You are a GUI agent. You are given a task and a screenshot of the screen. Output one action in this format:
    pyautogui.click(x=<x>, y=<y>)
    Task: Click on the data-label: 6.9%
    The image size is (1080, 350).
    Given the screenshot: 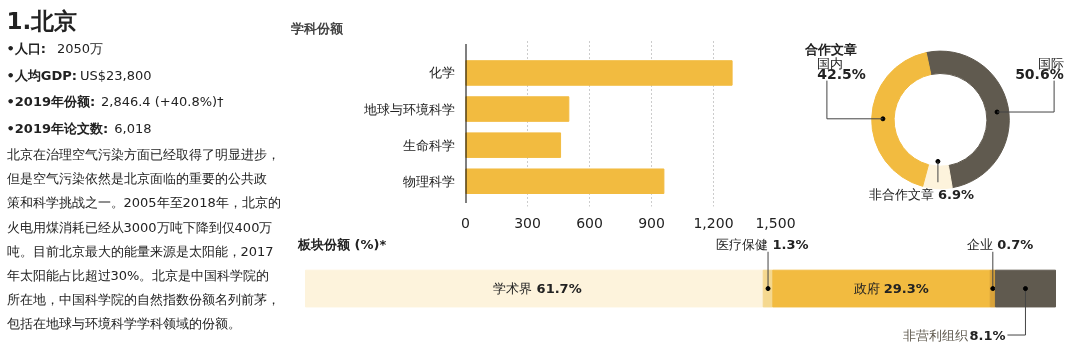 What is the action you would take?
    pyautogui.click(x=955, y=195)
    